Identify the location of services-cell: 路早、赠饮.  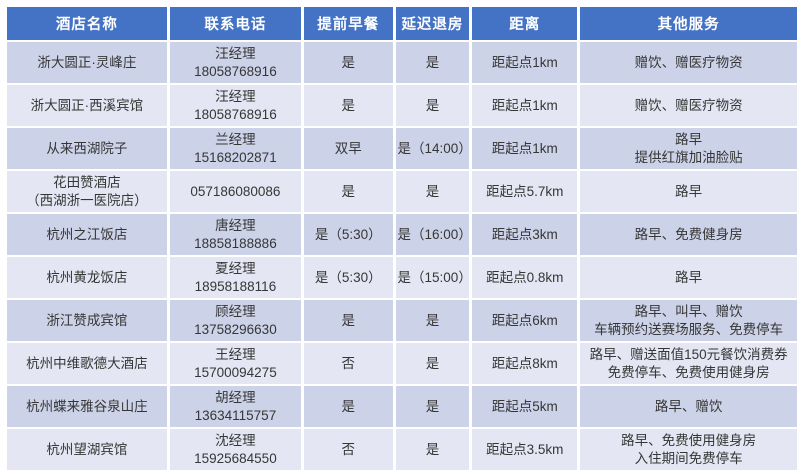
(688, 406).